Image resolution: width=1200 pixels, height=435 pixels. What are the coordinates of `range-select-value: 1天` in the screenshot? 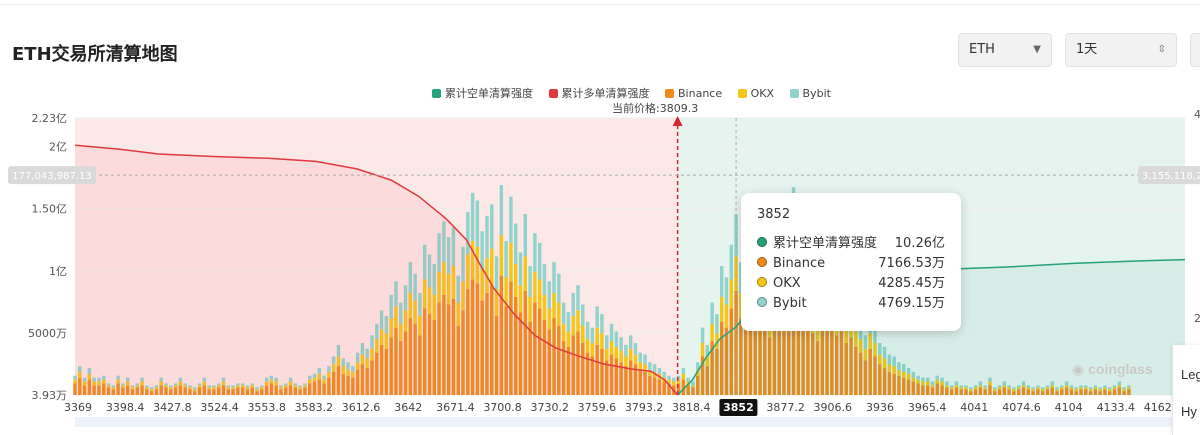 It's located at (1087, 49).